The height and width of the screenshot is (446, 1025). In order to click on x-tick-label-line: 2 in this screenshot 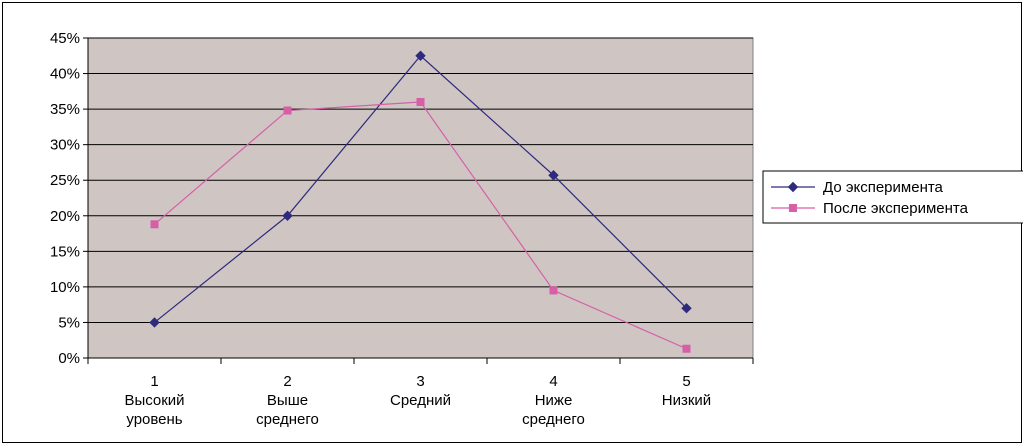, I will do `click(287, 381)`.